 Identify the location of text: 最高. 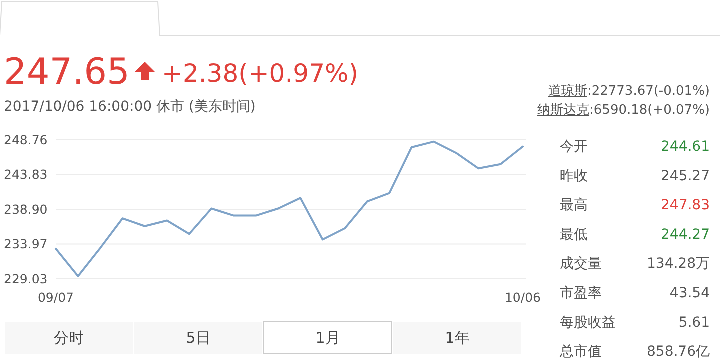
(574, 206).